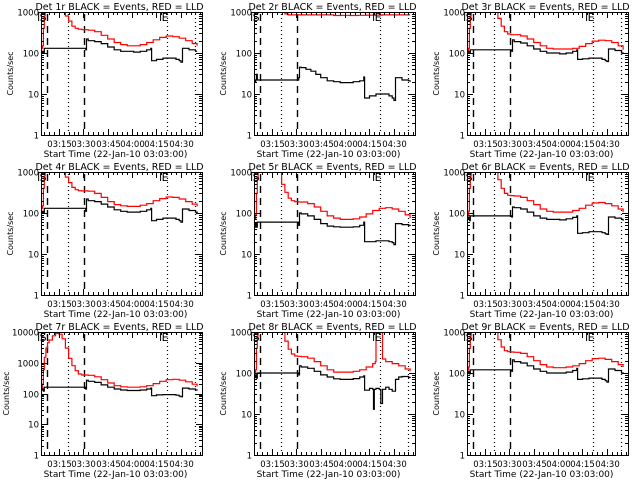 This screenshot has height=480, width=640. Describe the element at coordinates (119, 327) in the screenshot. I see `panel-title: Det 7r BLACK = Events, RED = LLD` at that location.